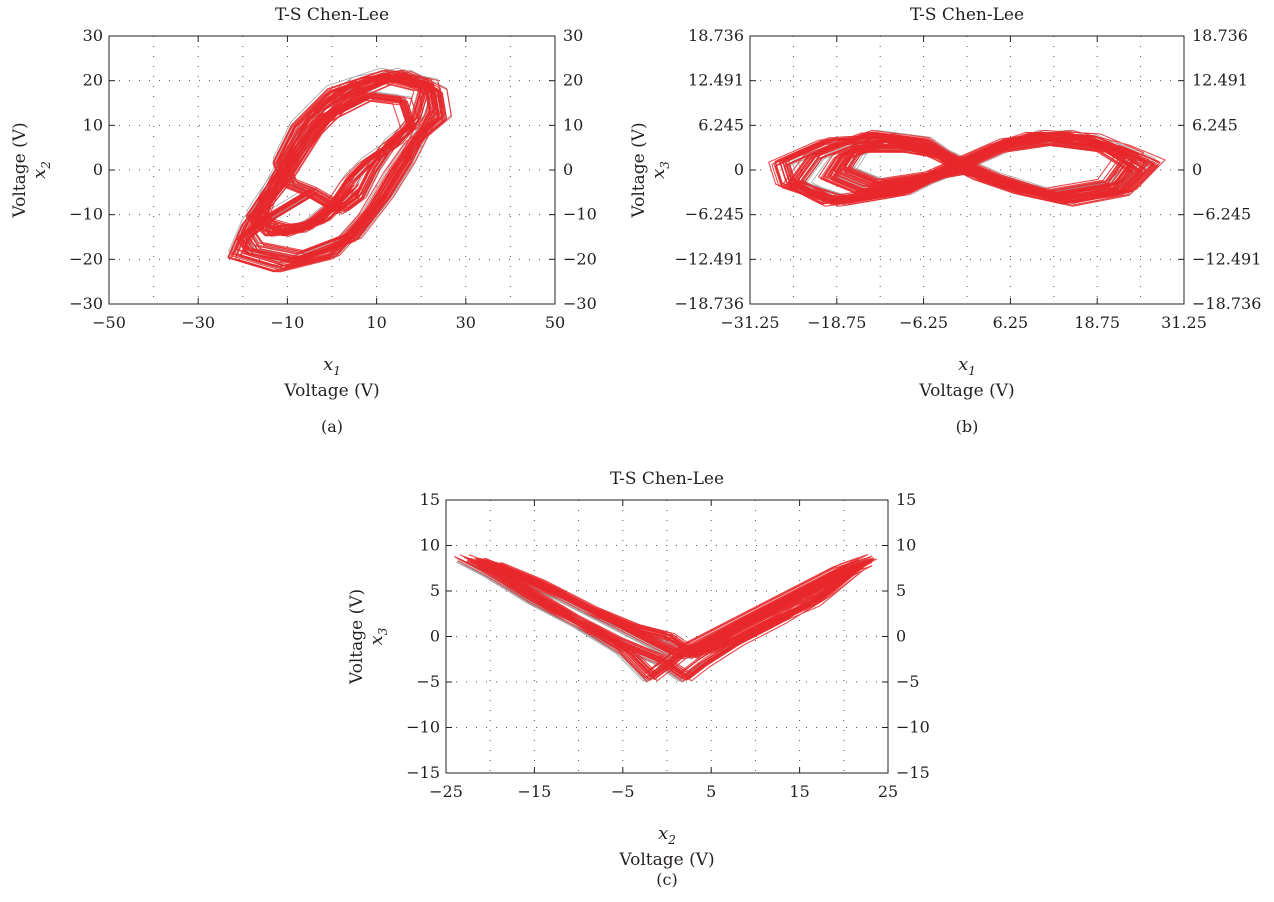  What do you see at coordinates (573, 80) in the screenshot?
I see `right-y-tick-label: 20` at bounding box center [573, 80].